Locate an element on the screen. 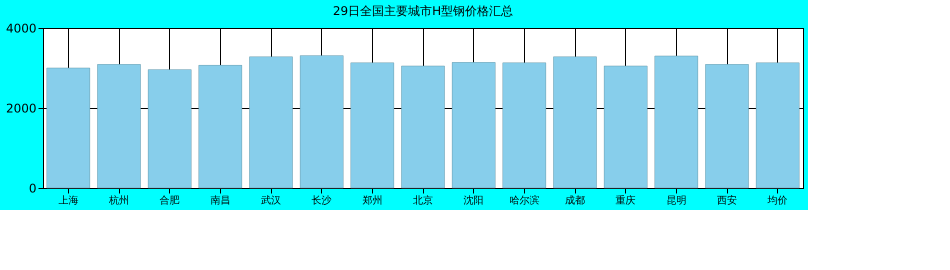 This screenshot has height=270, width=950. x-tick-label: 沈阳 is located at coordinates (474, 200).